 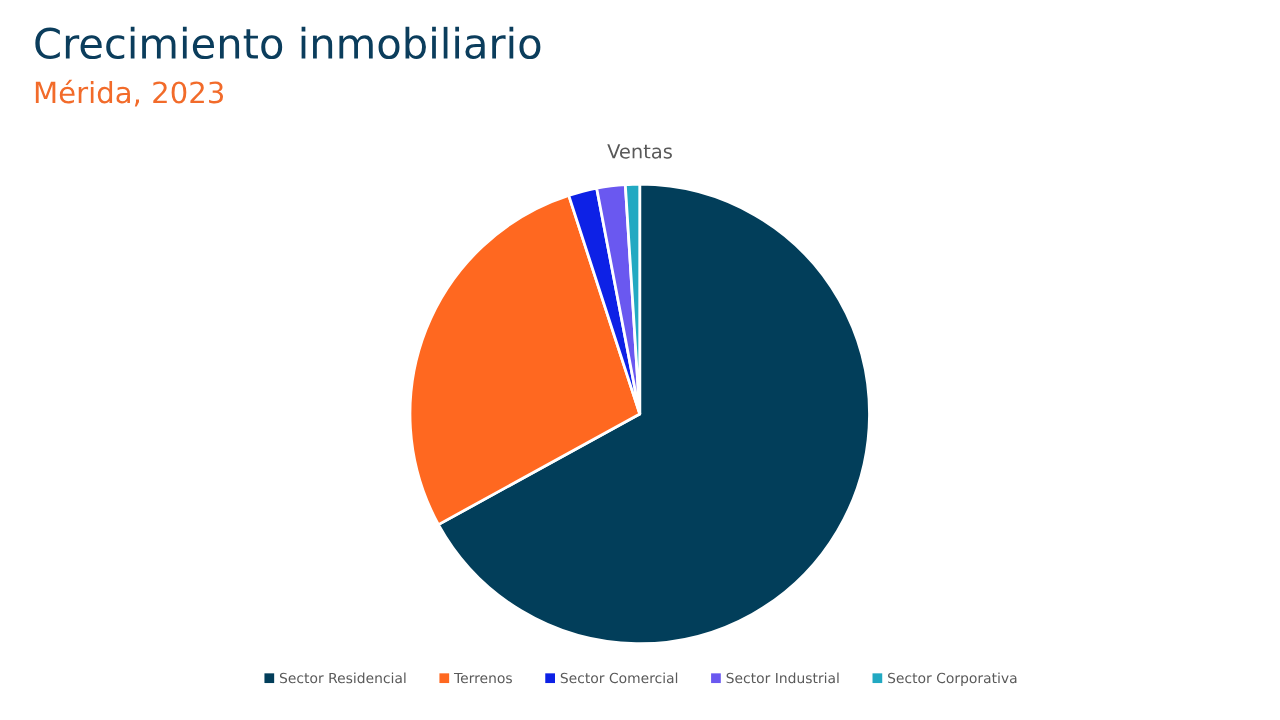 I want to click on chart-subtitle: Mérida, 2023, so click(x=129, y=93).